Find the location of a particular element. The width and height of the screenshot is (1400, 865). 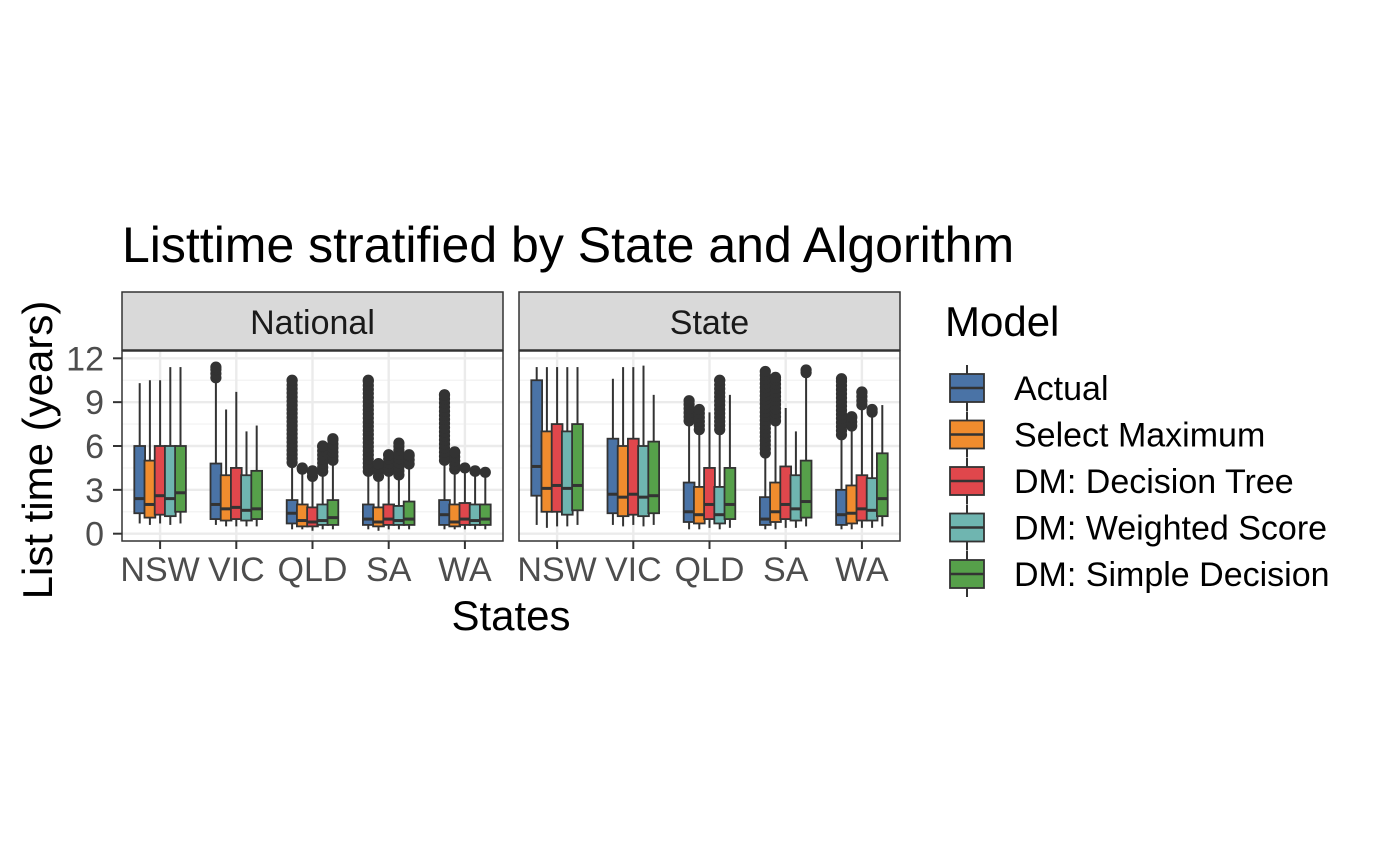

box-sa-dm-weighted-score is located at coordinates (399, 483).